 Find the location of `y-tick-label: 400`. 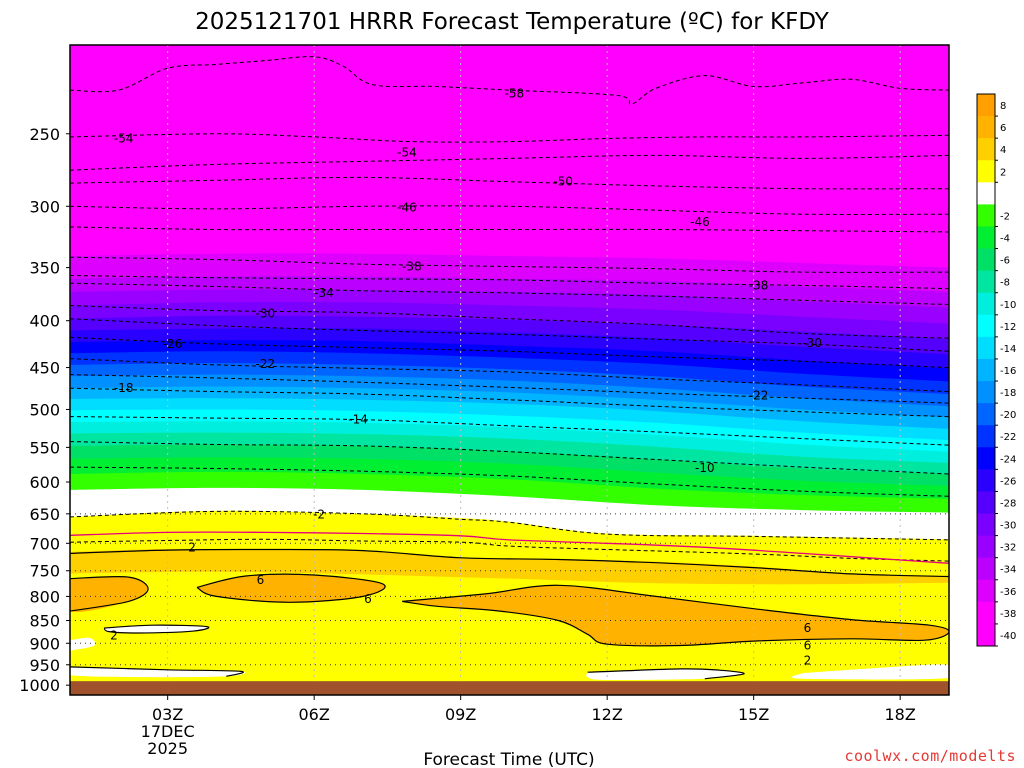

y-tick-label: 400 is located at coordinates (44, 321).